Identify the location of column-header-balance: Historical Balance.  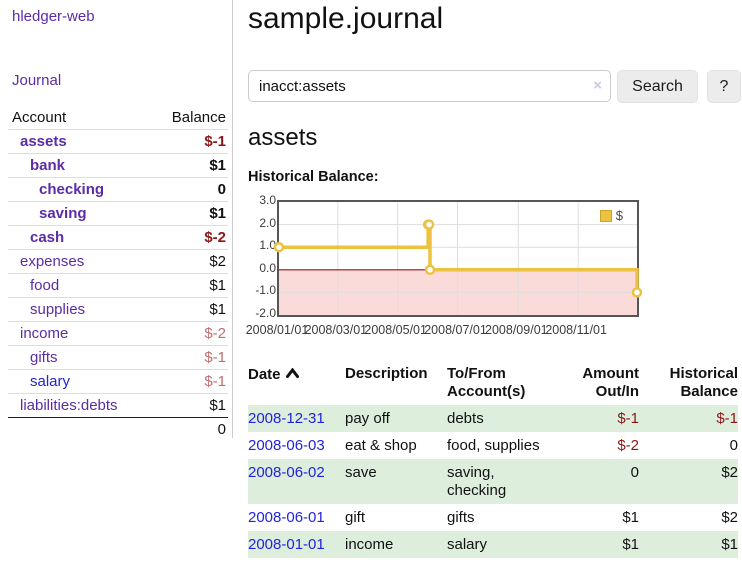
(703, 382).